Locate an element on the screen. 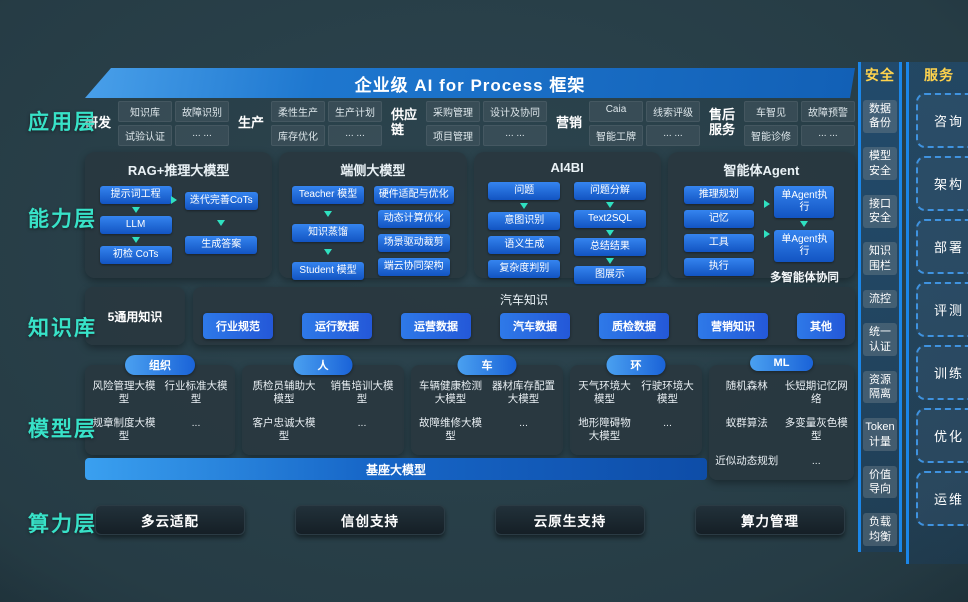 This screenshot has height=602, width=968. model-item: 长短期记忆网络 is located at coordinates (816, 393).